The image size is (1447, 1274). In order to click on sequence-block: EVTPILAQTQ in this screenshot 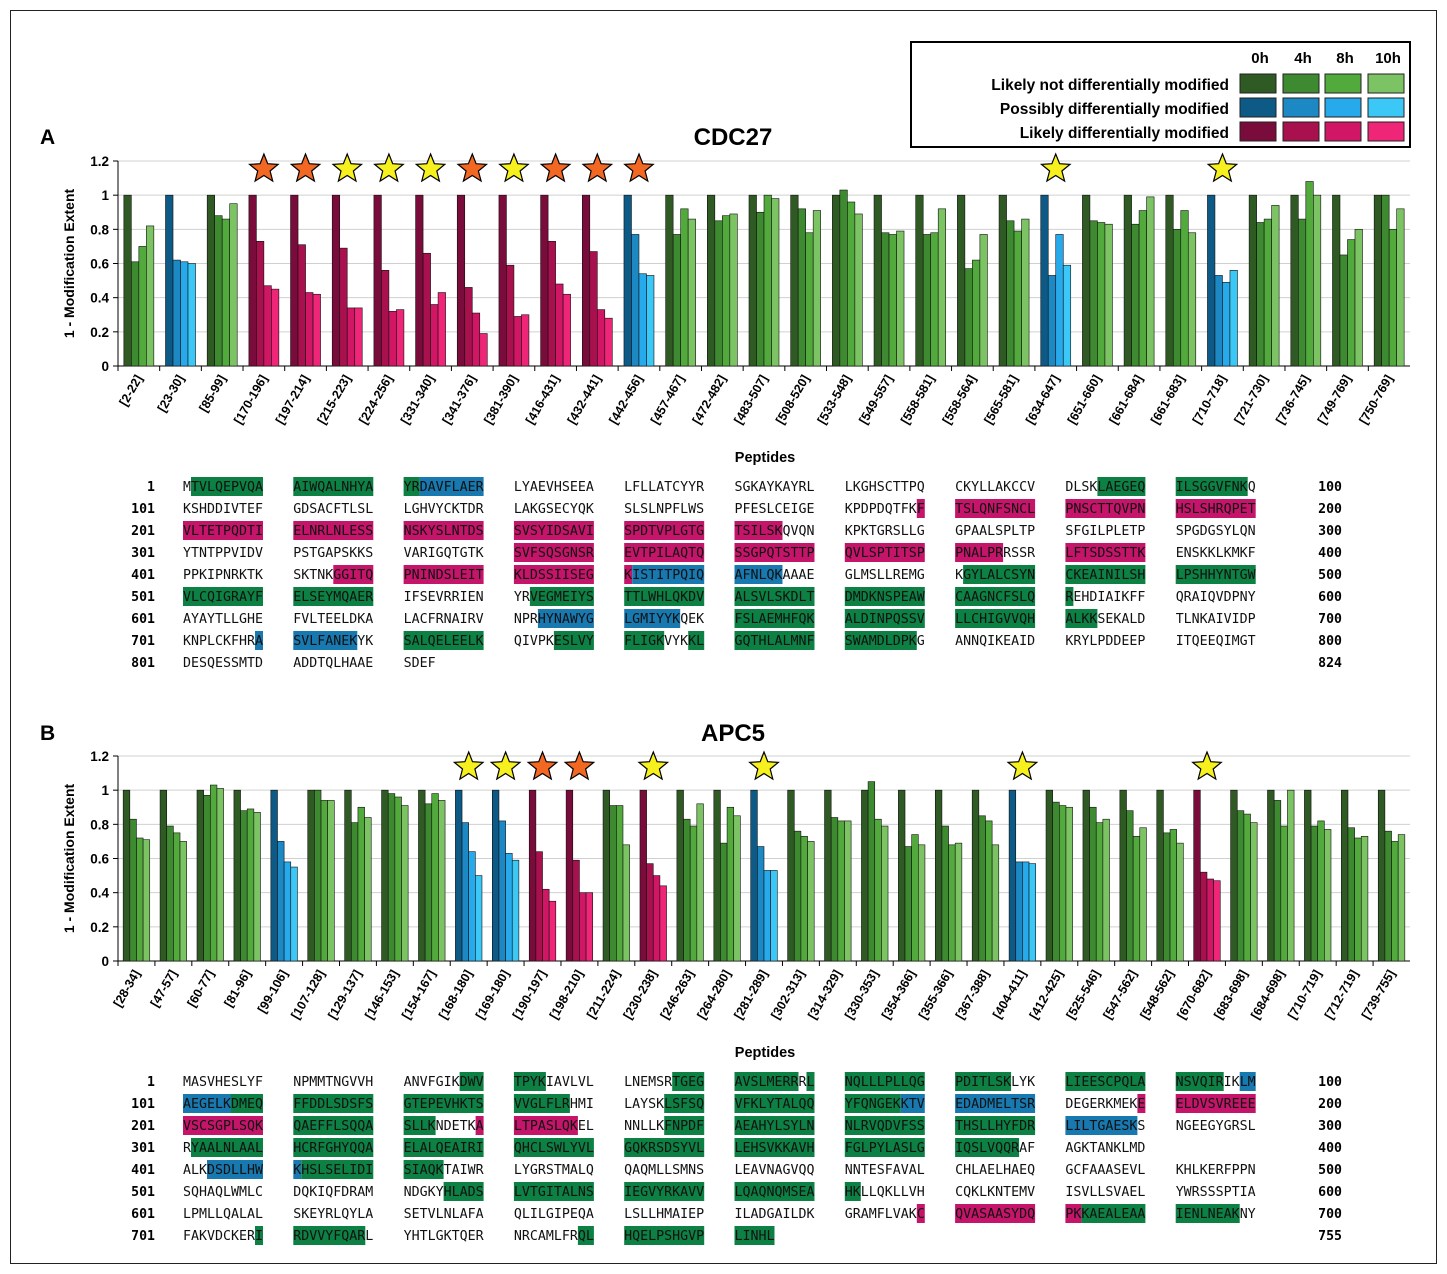, I will do `click(664, 553)`.